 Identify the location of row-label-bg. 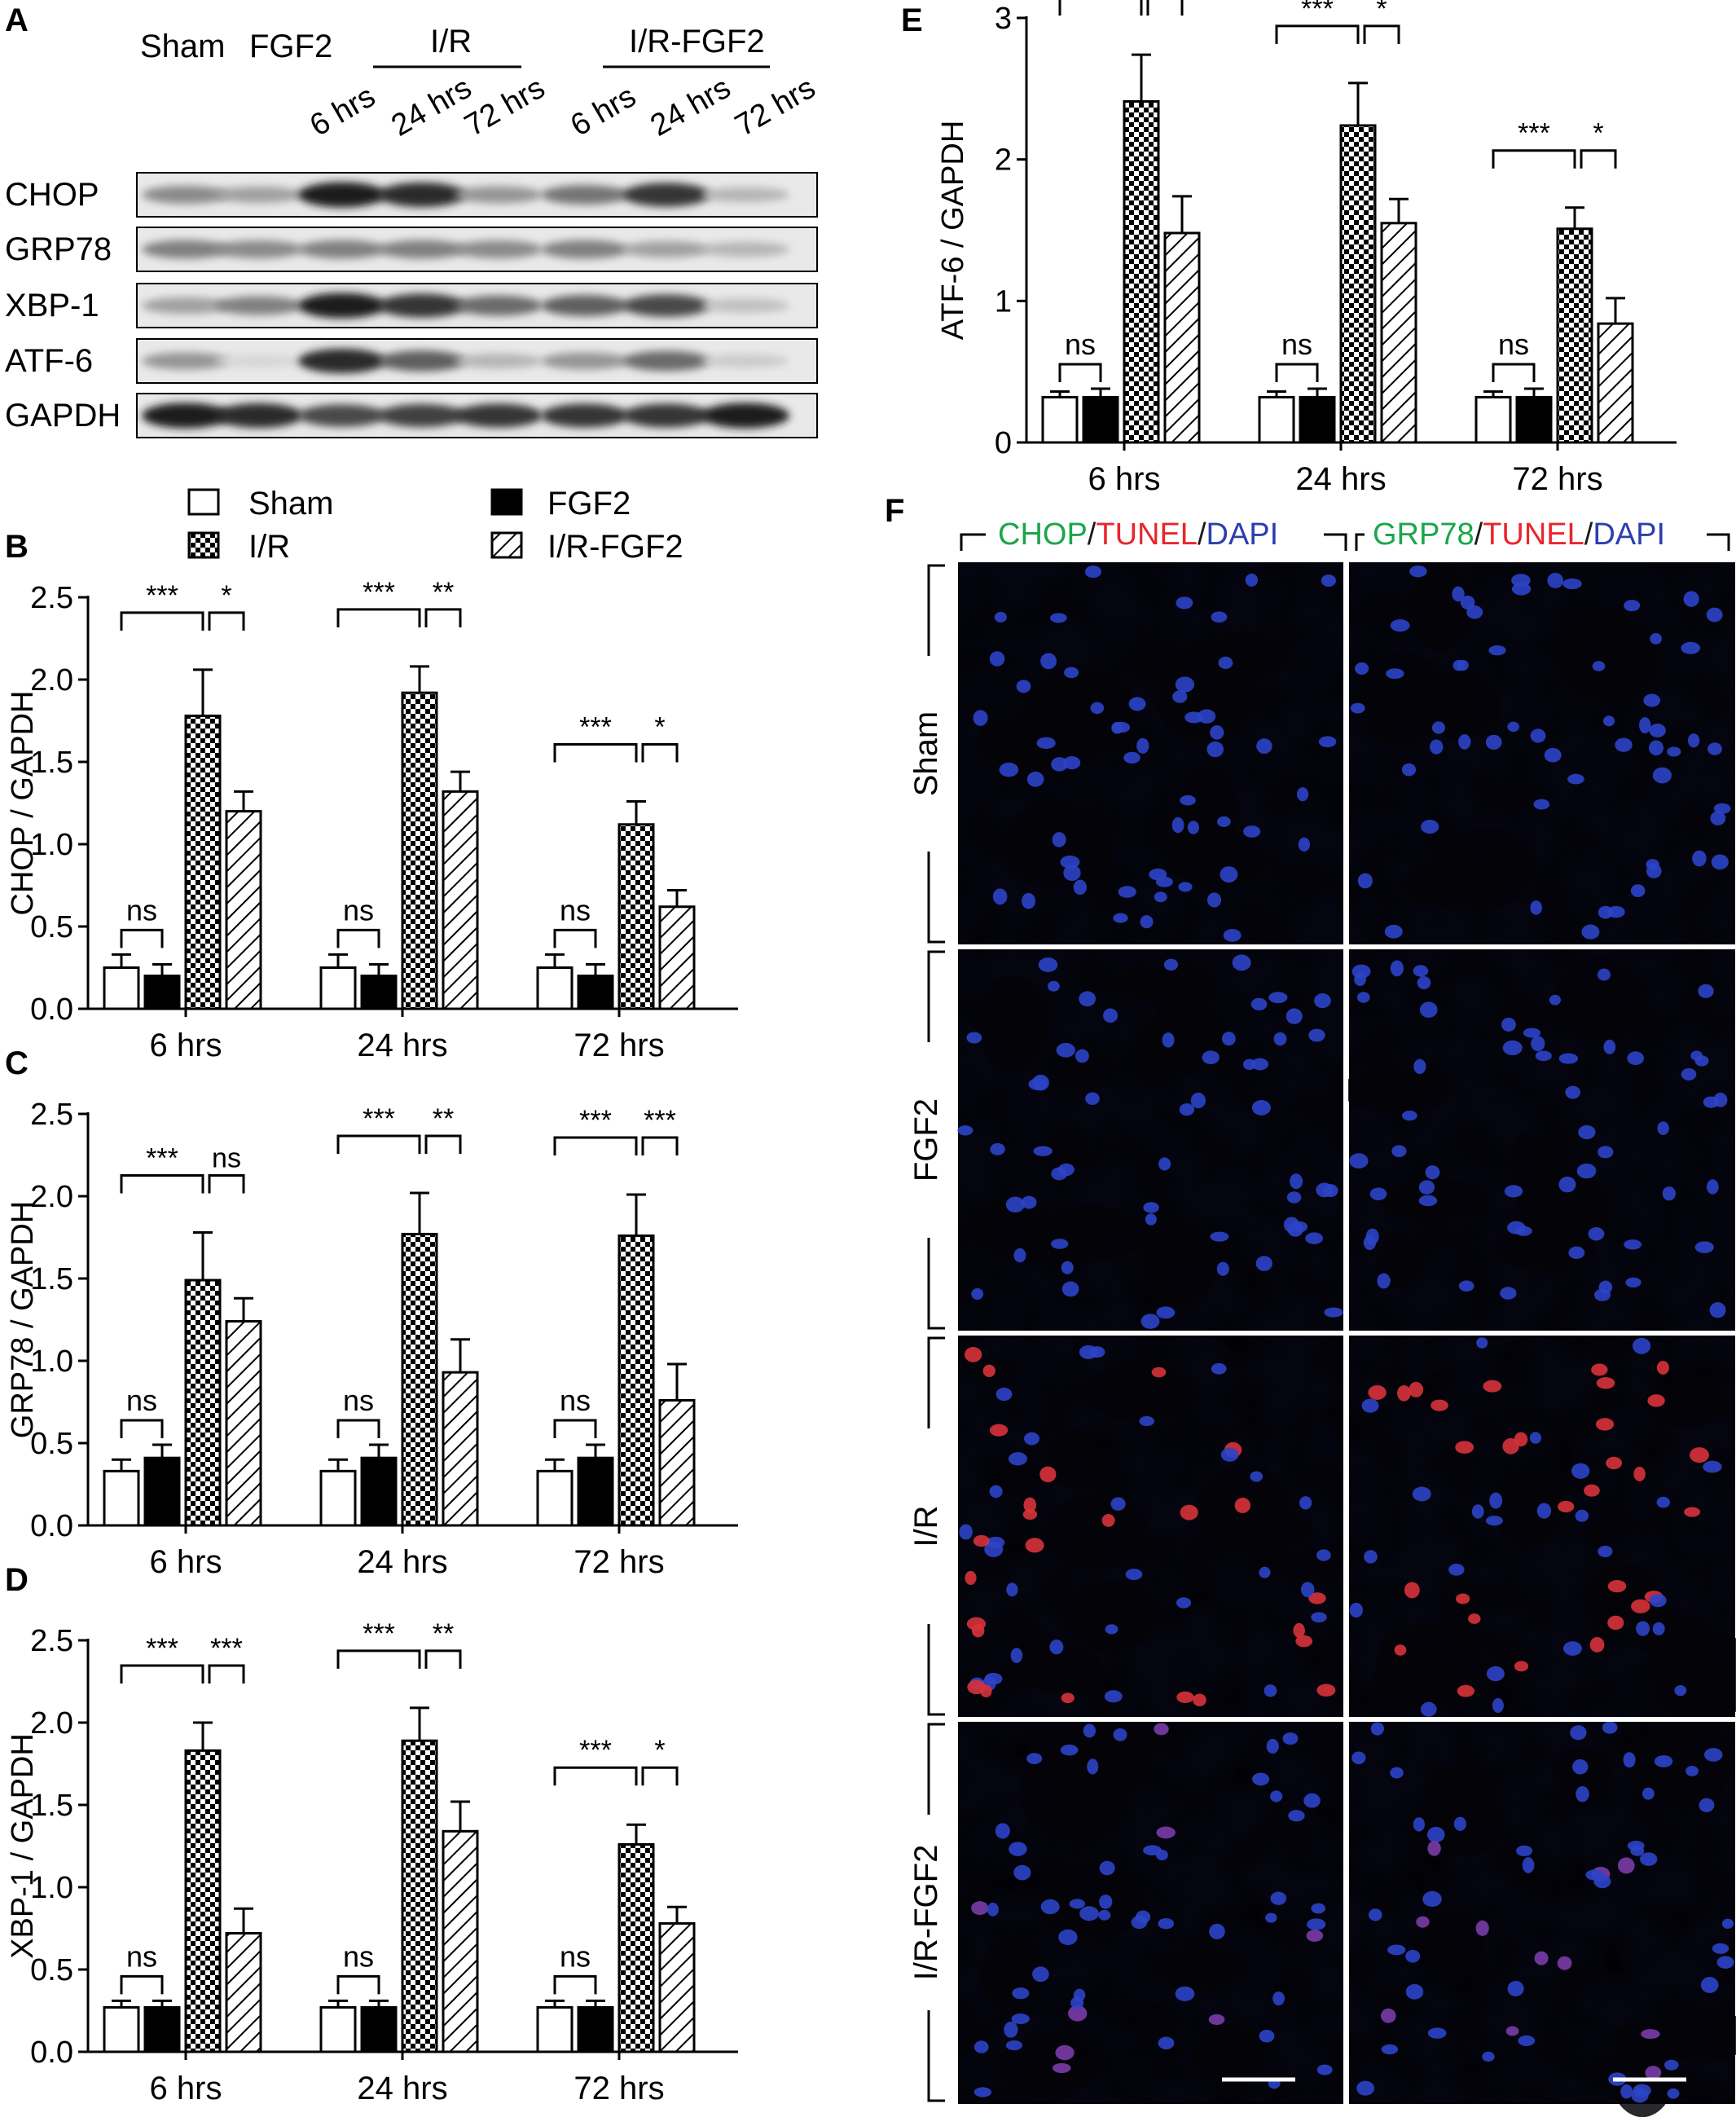
(928, 1140).